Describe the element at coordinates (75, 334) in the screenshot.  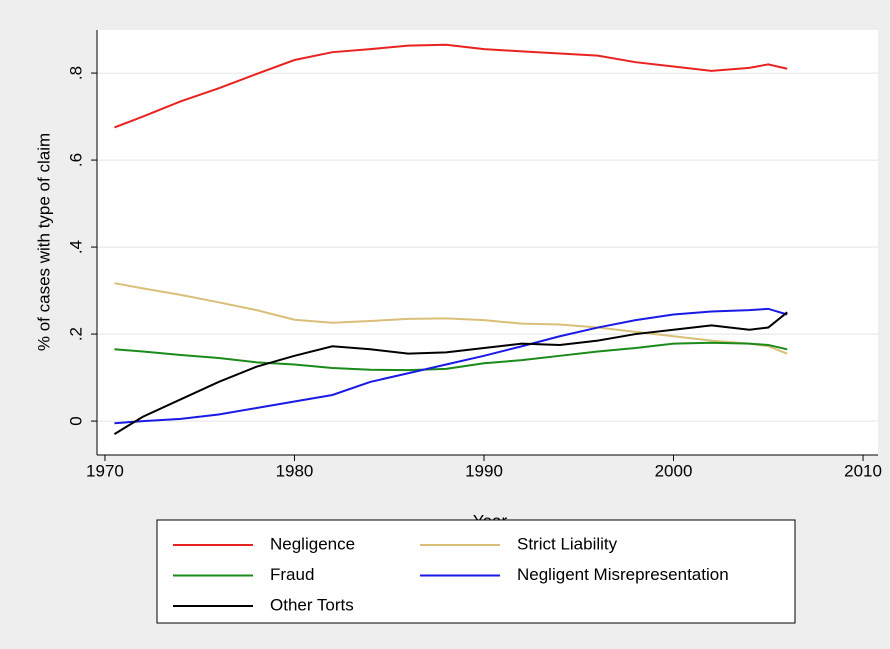
I see `y-tick-label: .2` at that location.